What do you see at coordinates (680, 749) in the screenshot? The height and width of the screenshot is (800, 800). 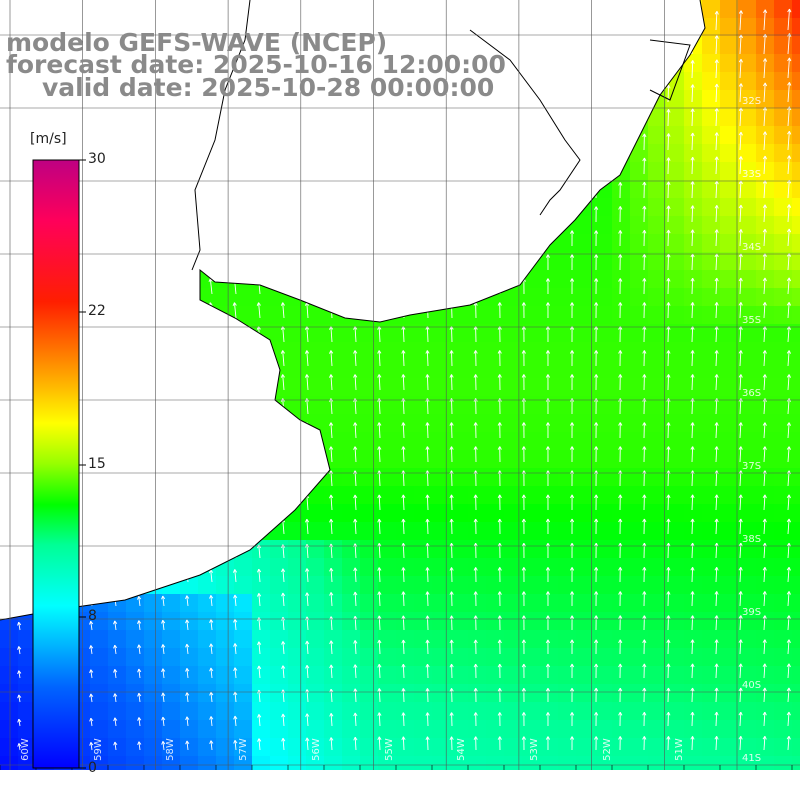 I see `lon-label: 51W` at bounding box center [680, 749].